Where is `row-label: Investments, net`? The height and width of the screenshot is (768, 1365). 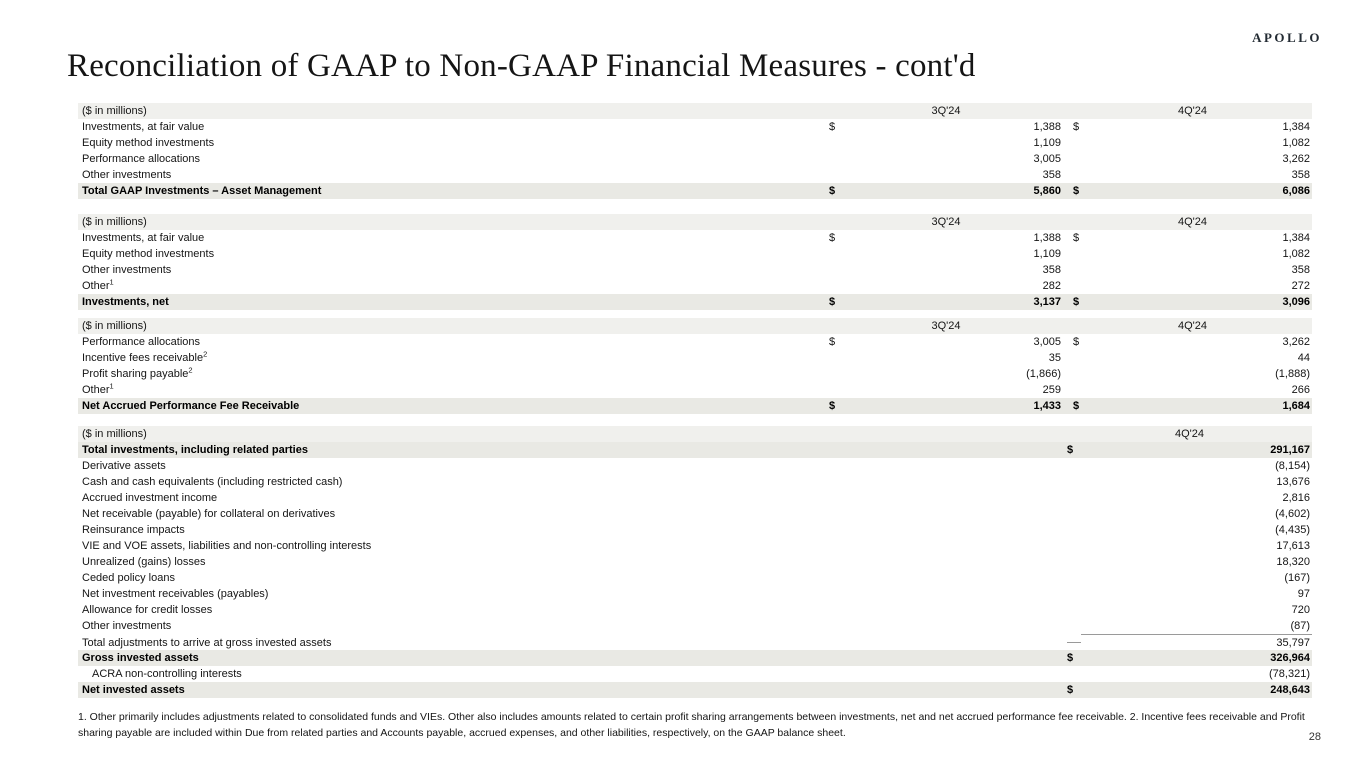 row-label: Investments, net is located at coordinates (125, 302).